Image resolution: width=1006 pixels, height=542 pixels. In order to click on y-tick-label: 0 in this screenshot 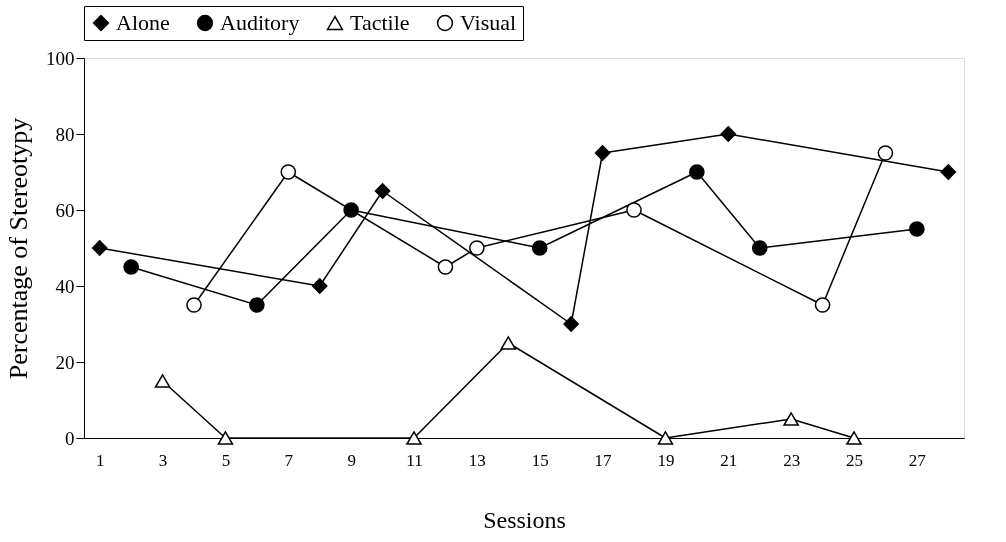, I will do `click(70, 438)`.